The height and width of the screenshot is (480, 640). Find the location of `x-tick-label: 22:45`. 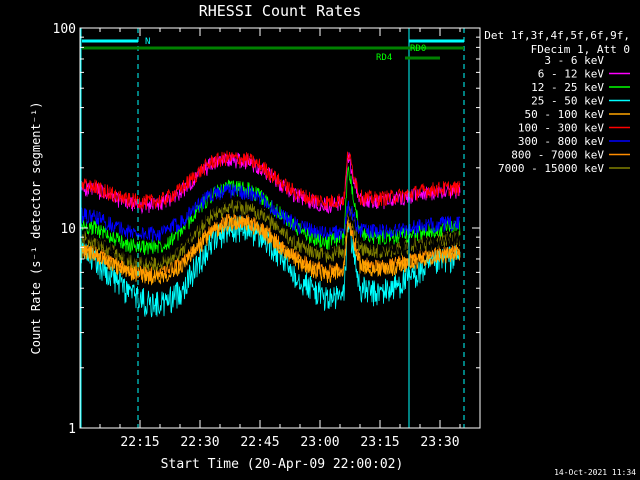

x-tick-label: 22:45 is located at coordinates (259, 442).